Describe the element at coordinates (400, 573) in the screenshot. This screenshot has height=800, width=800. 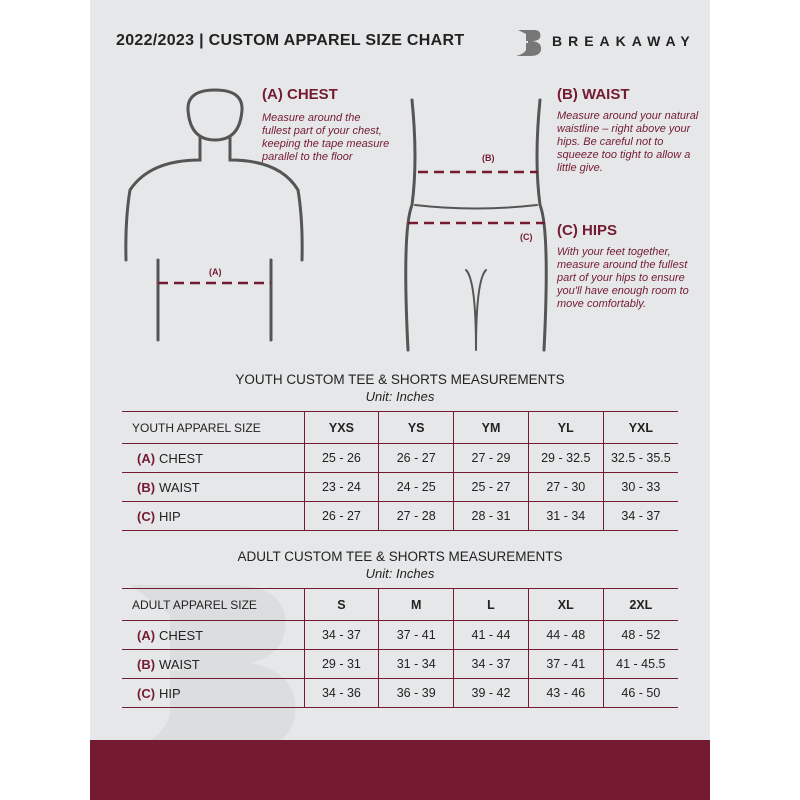
I see `adult-unit: Unit: Inches` at that location.